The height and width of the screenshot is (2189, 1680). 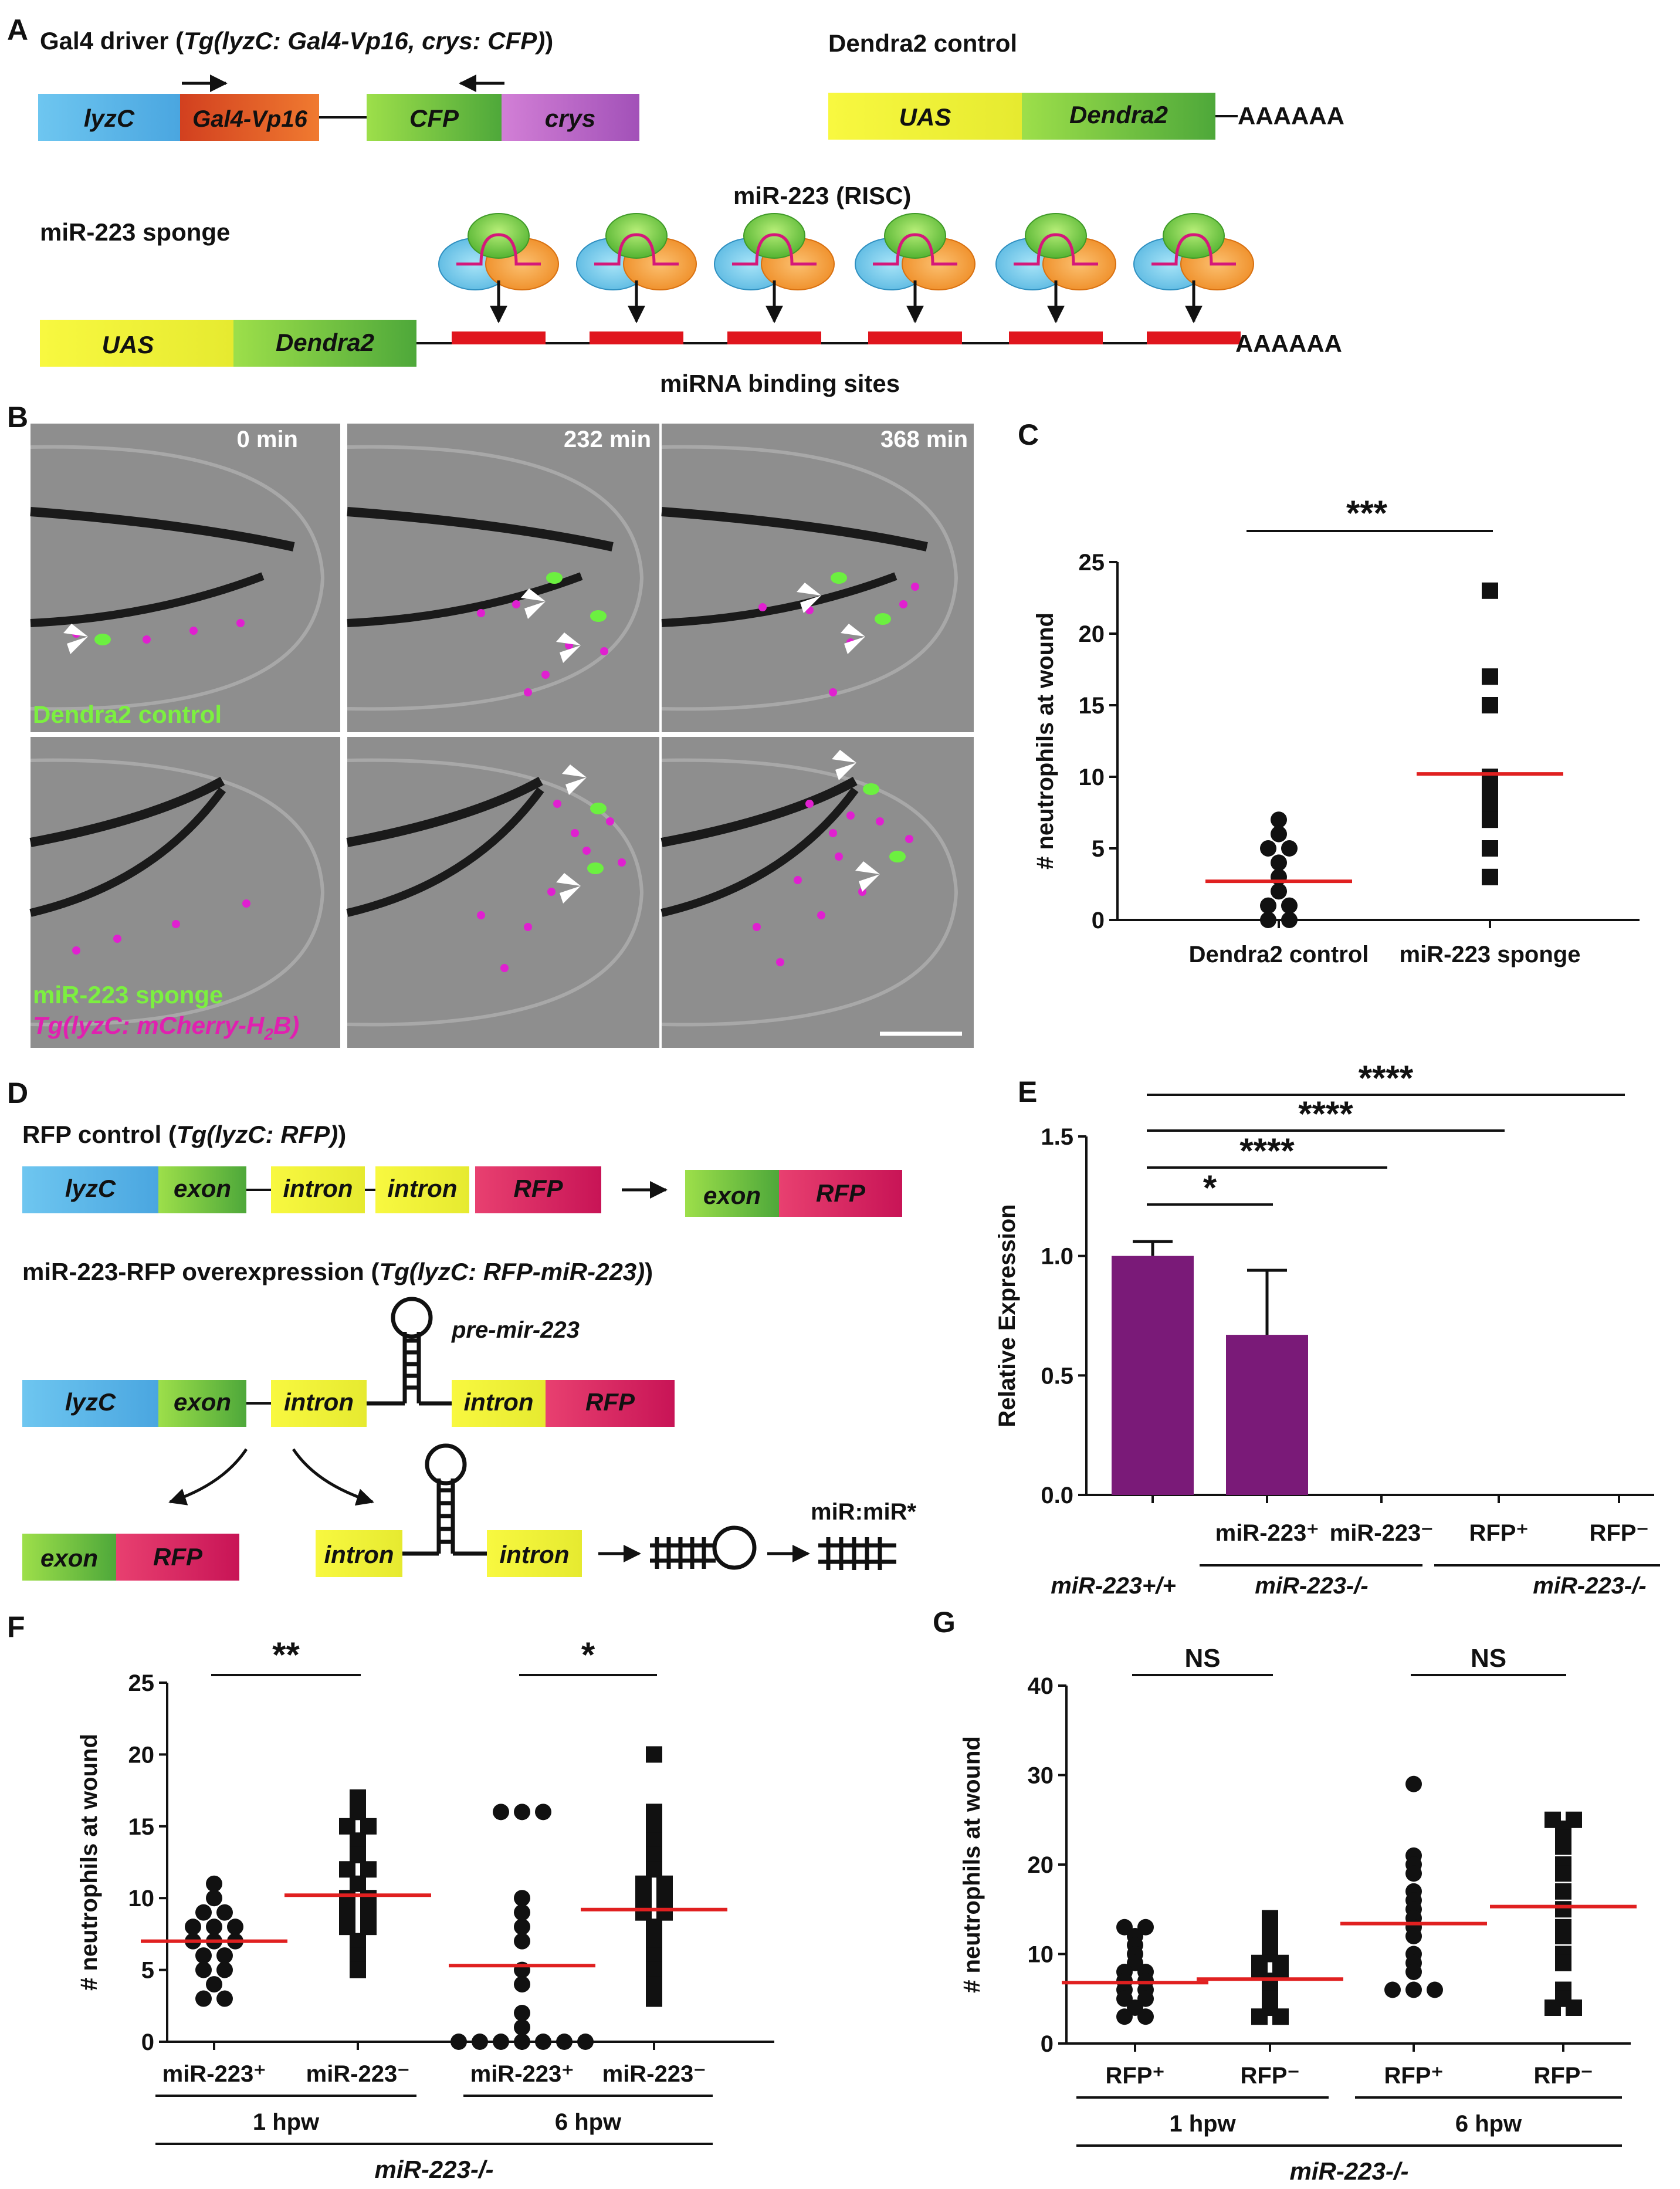 What do you see at coordinates (1269, 2076) in the screenshot?
I see `g-xlabel-1: RFP⁻` at bounding box center [1269, 2076].